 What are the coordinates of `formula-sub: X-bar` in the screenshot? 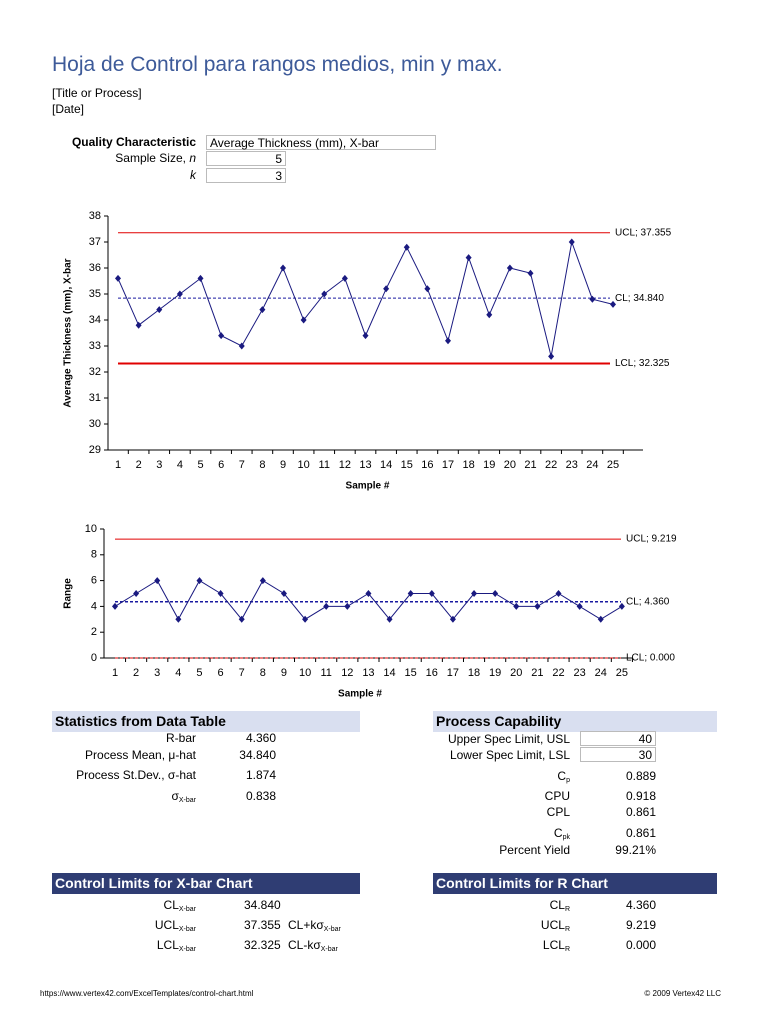 It's located at (329, 949).